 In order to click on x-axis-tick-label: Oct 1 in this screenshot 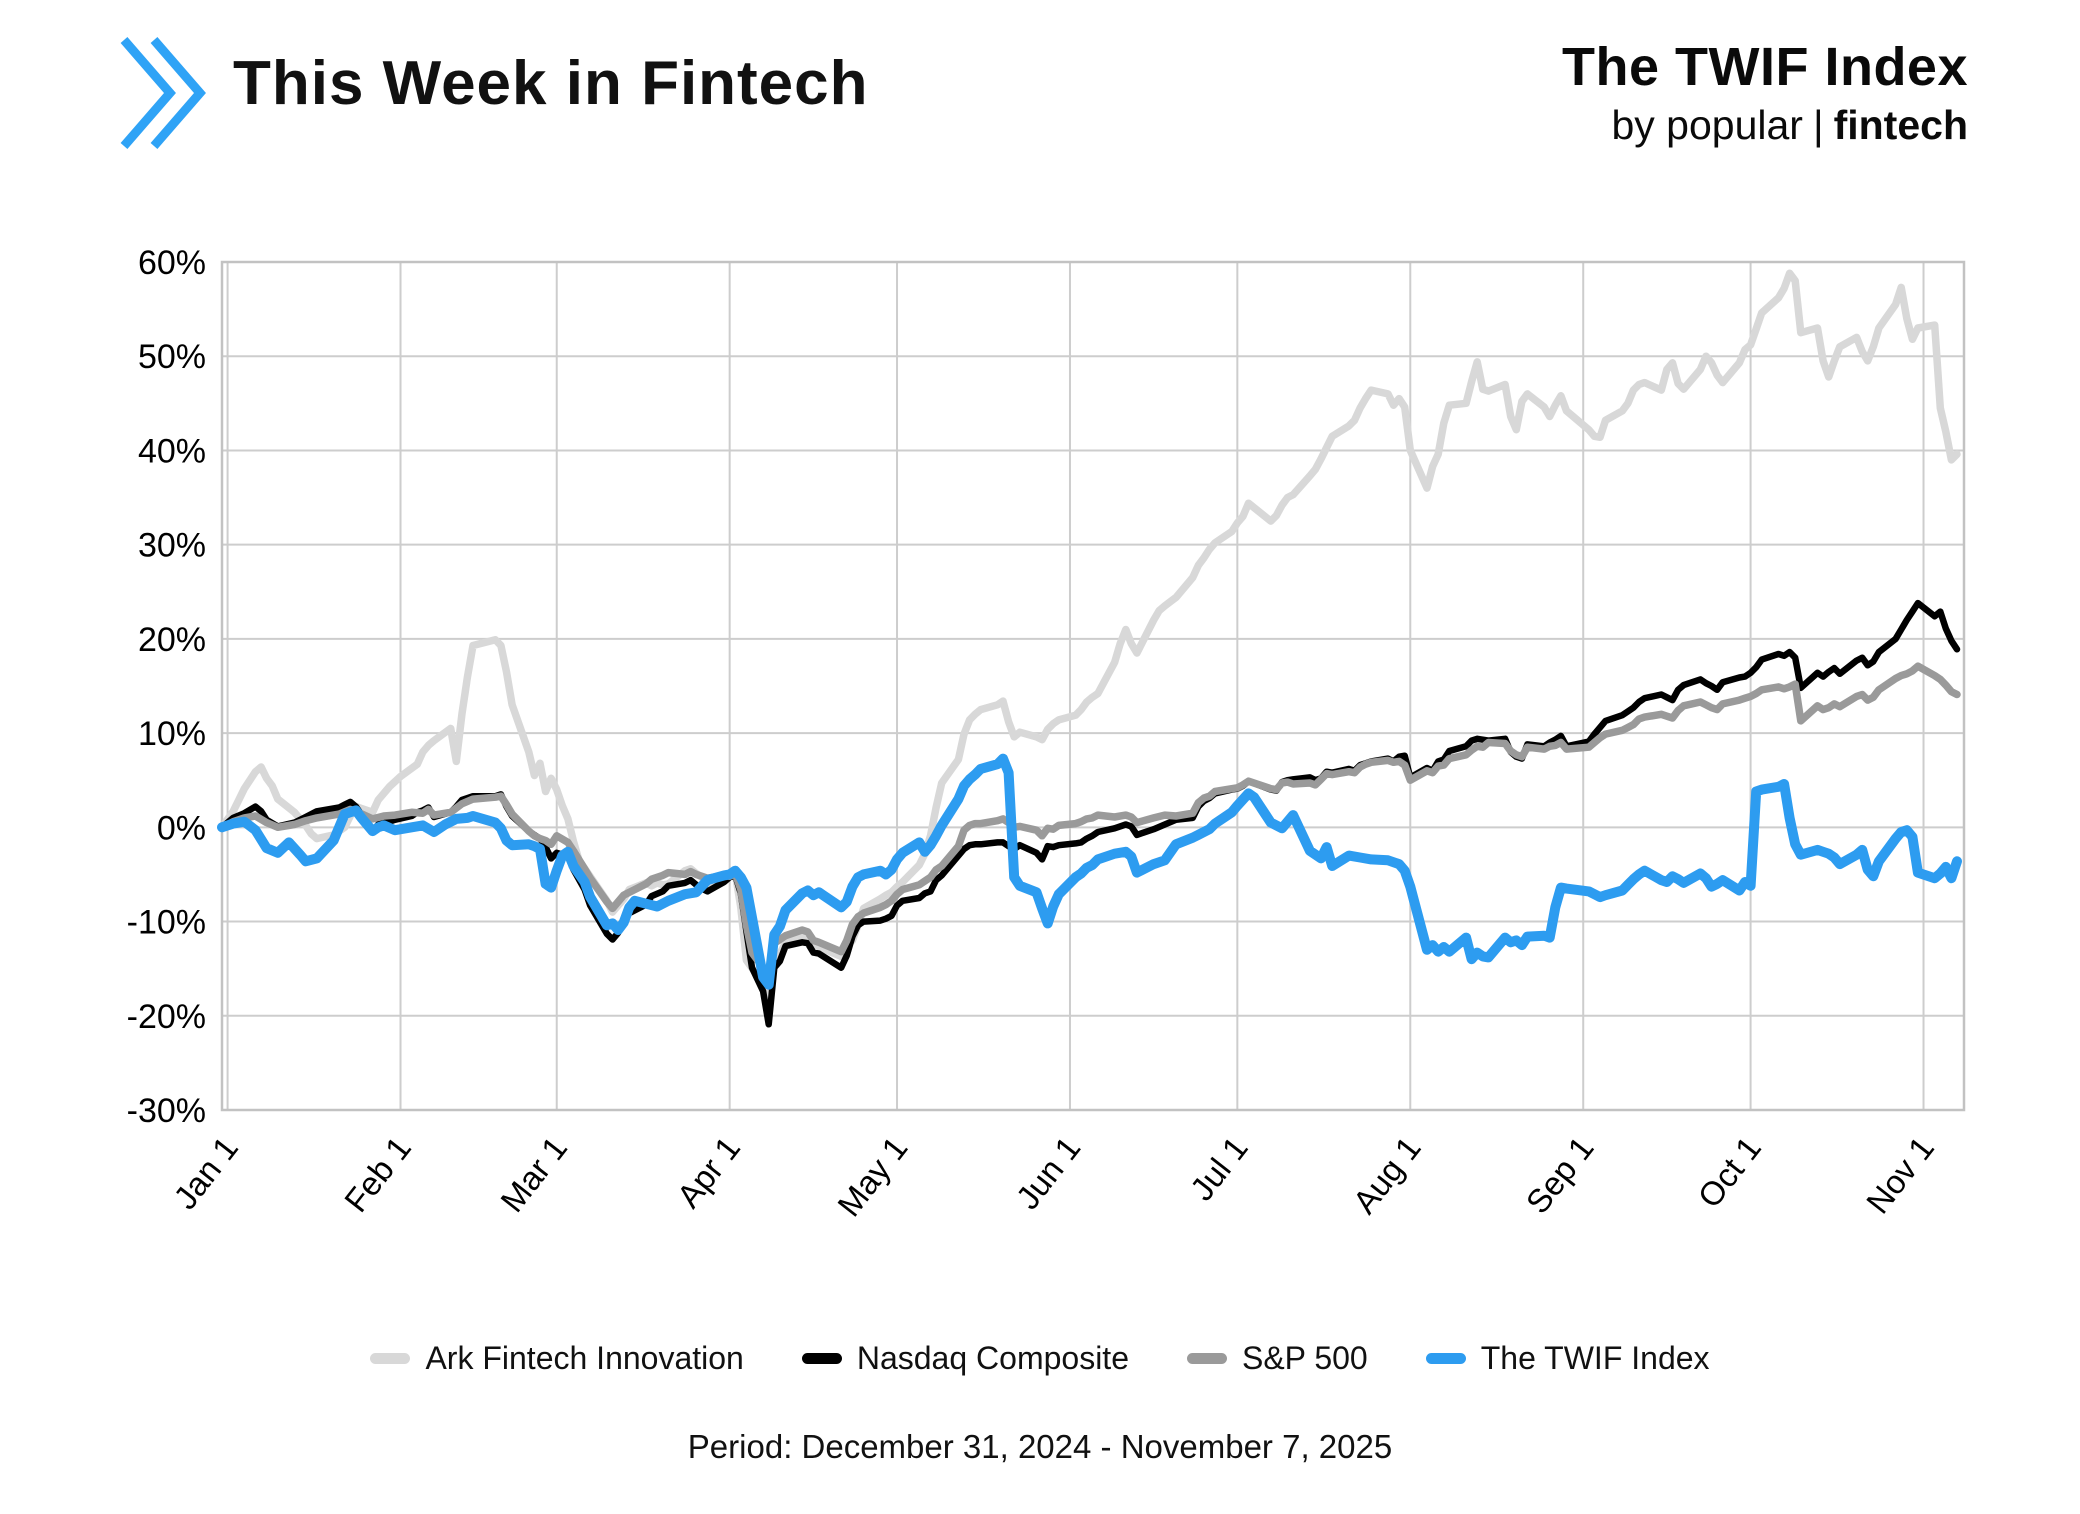, I will do `click(1729, 1172)`.